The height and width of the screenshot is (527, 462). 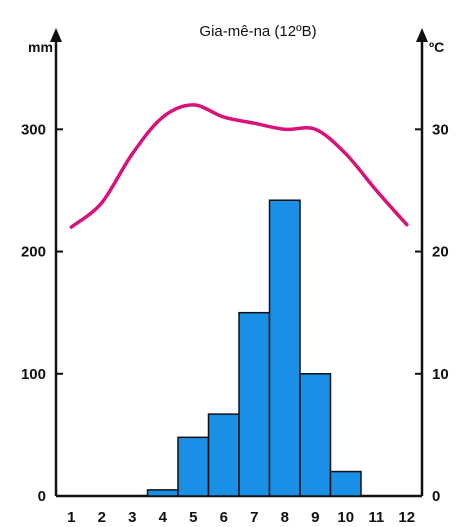 I want to click on month-label: 3, so click(x=132, y=517).